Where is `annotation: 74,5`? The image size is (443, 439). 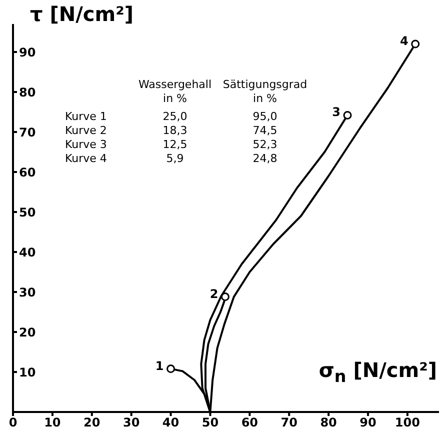 annotation: 74,5 is located at coordinates (265, 131).